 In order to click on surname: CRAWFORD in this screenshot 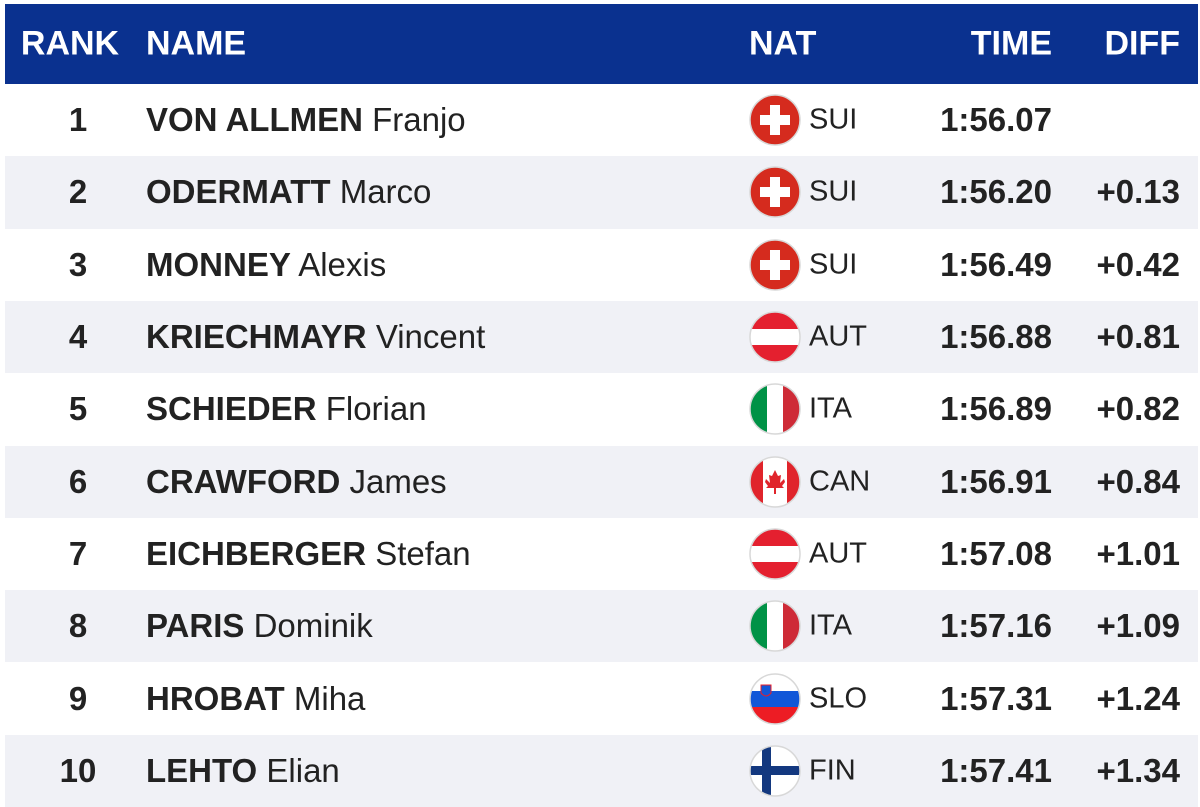, I will do `click(243, 481)`.